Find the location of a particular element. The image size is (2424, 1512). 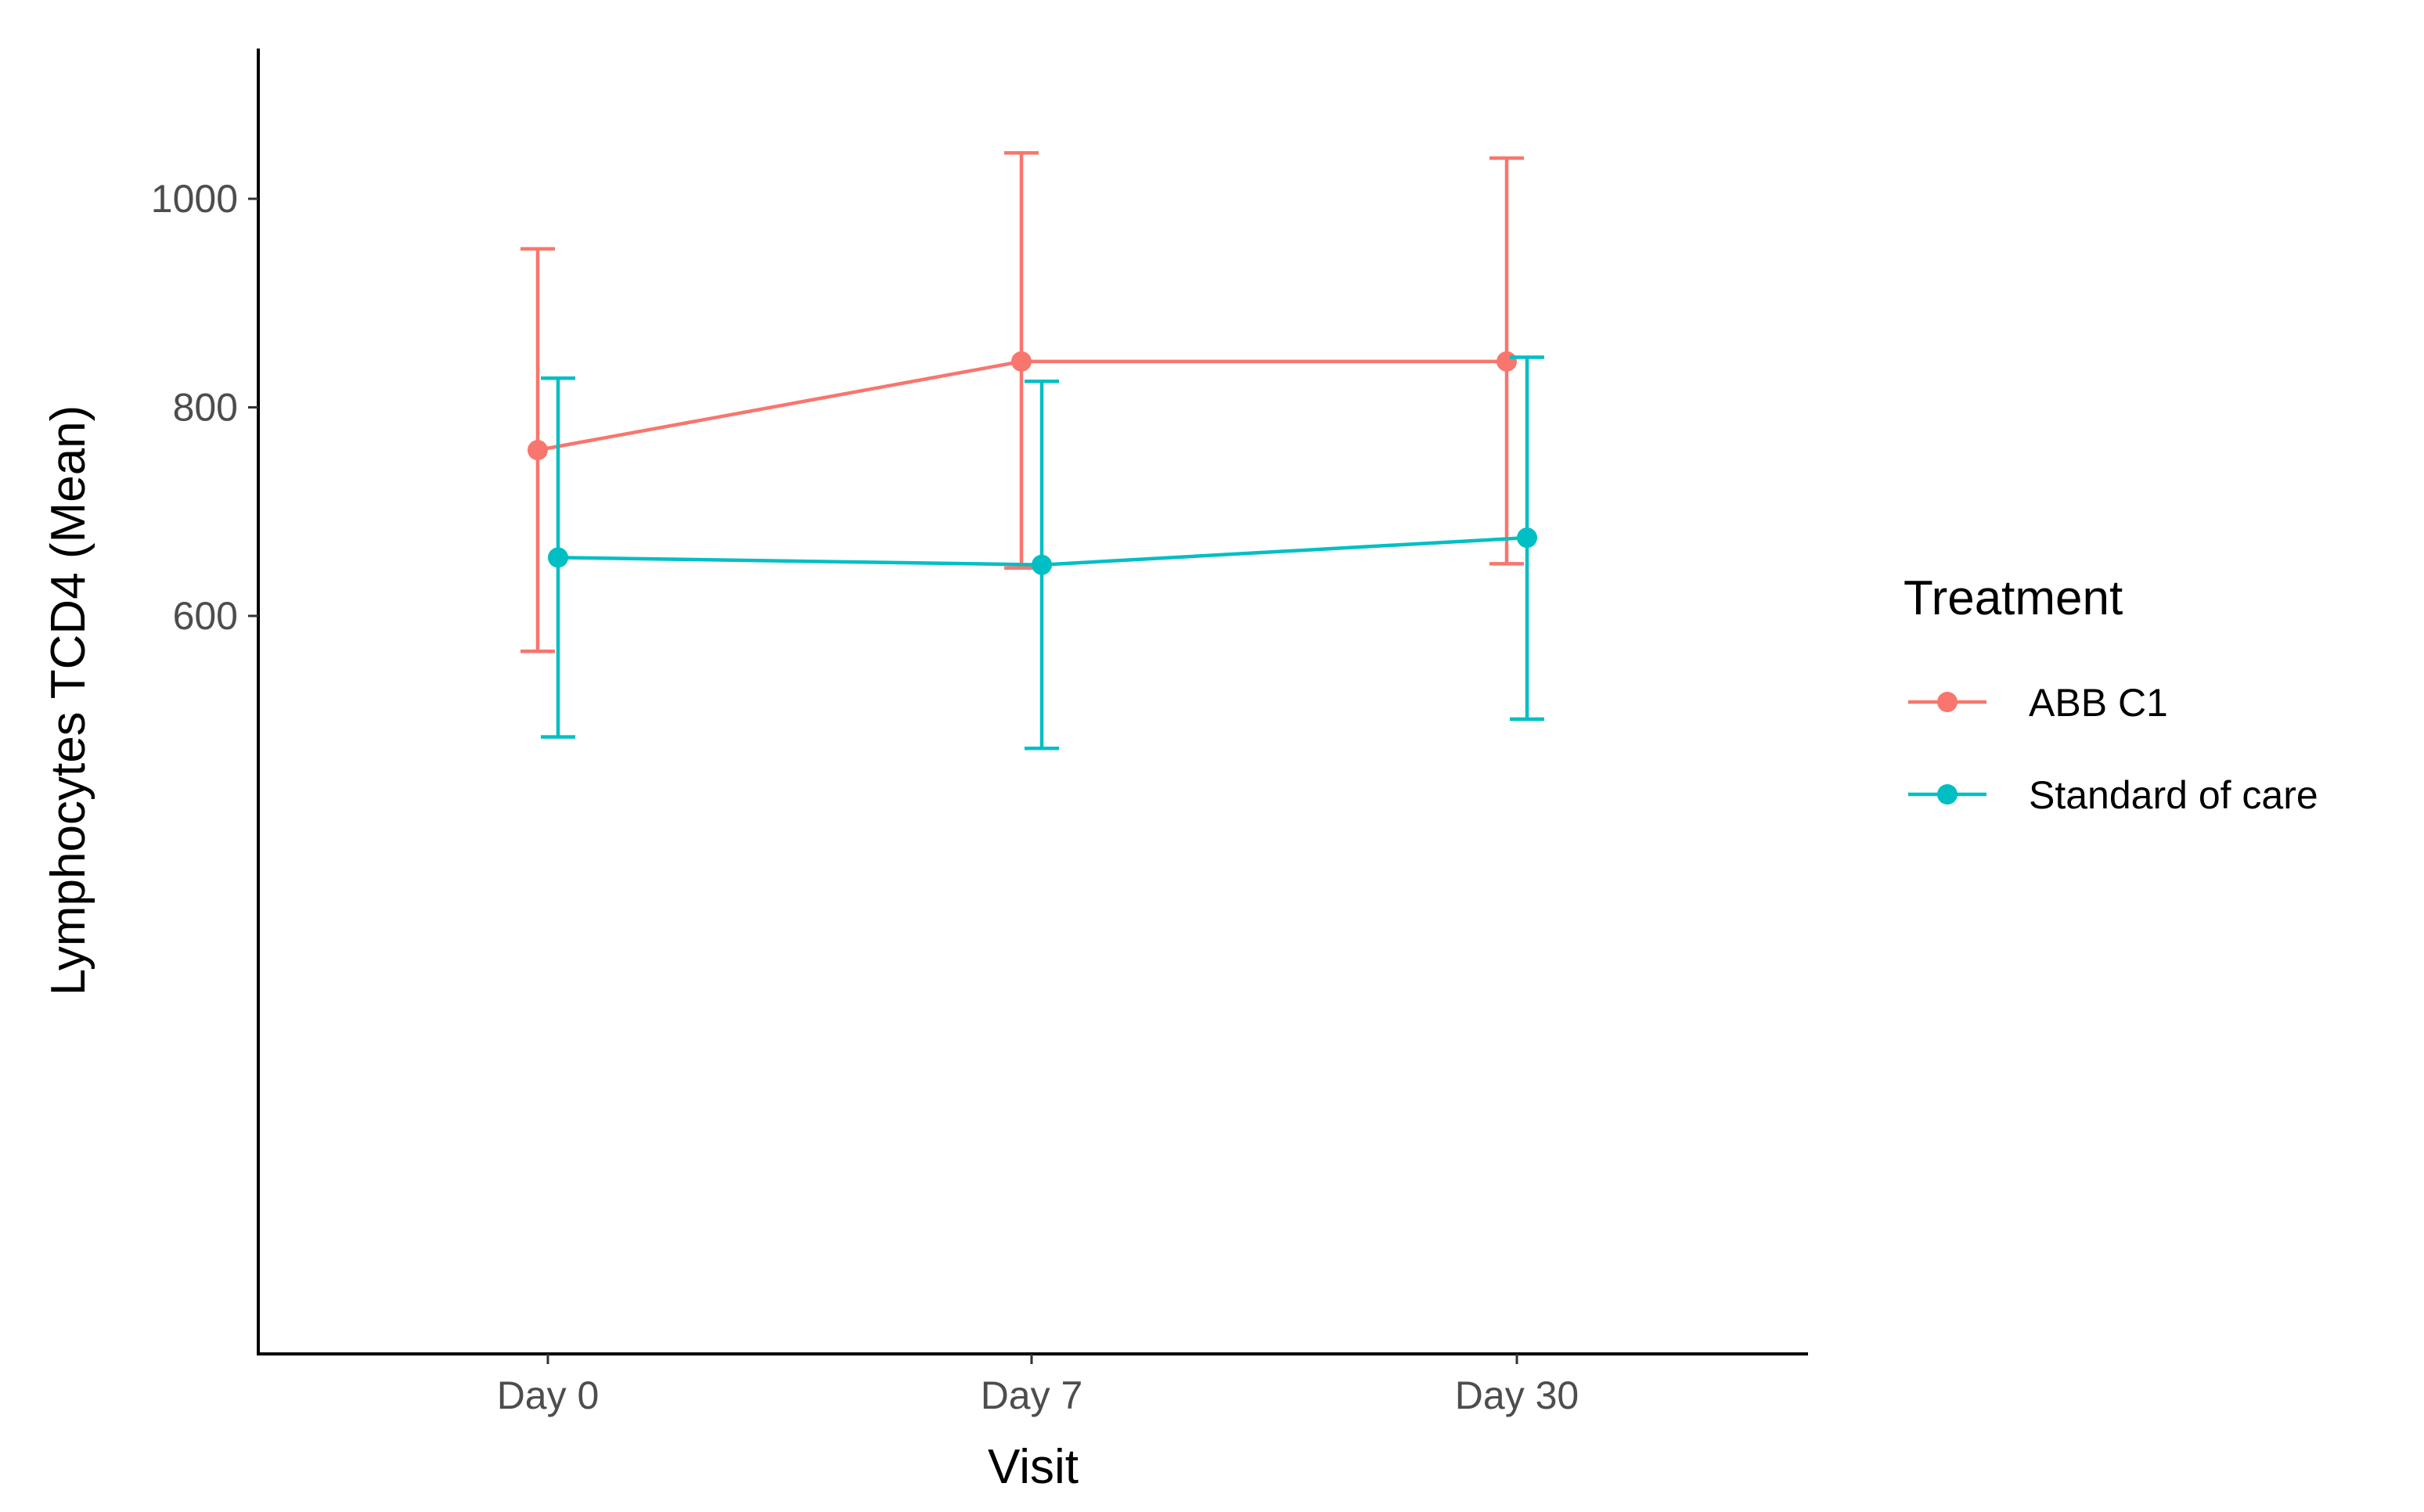

legend-item: ABB C1 is located at coordinates (2038, 703).